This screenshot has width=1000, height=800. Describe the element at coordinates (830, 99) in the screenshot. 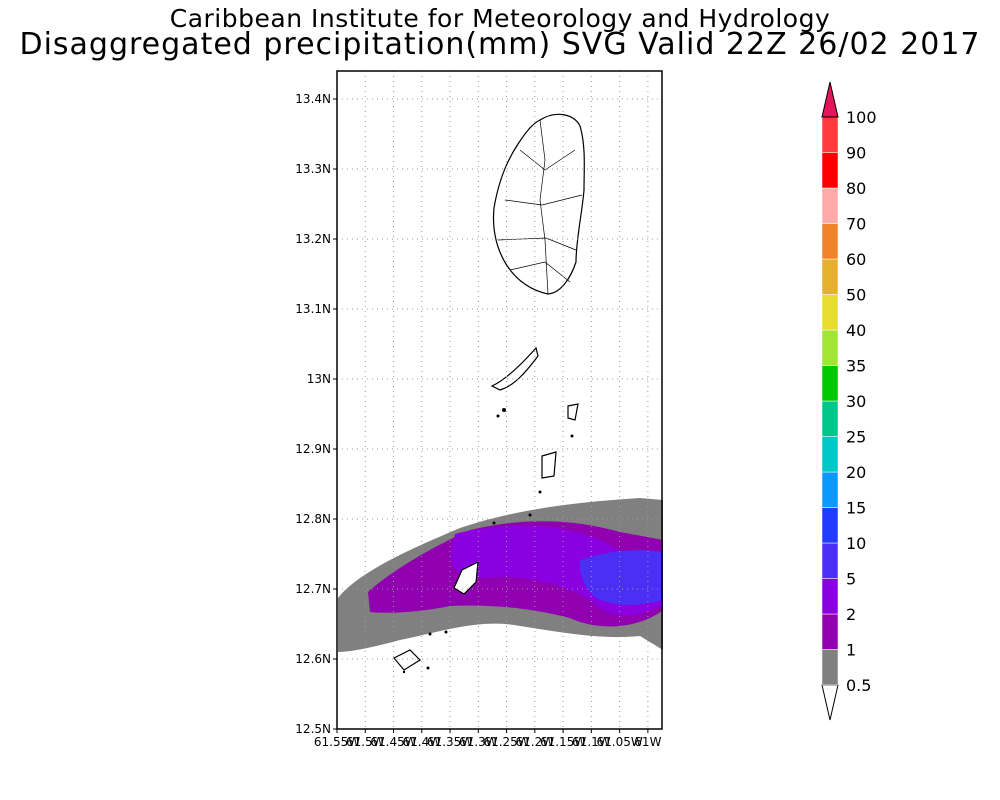

I see `colorbar-upper-arrow` at that location.